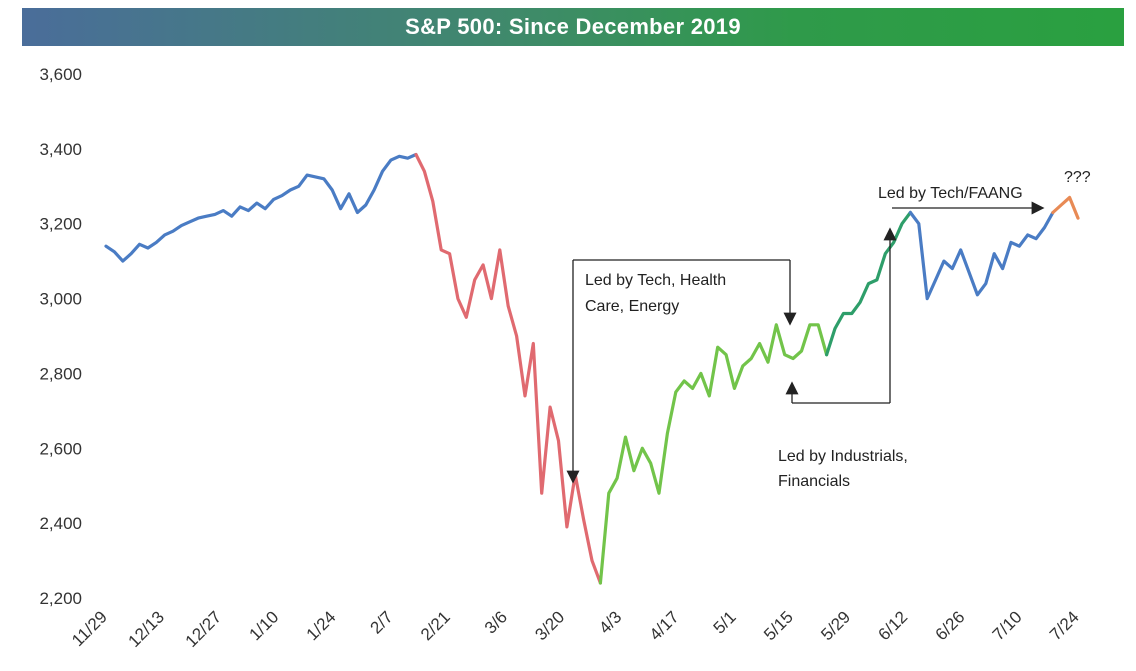  What do you see at coordinates (89, 628) in the screenshot?
I see `x-tick-label: 11/29` at bounding box center [89, 628].